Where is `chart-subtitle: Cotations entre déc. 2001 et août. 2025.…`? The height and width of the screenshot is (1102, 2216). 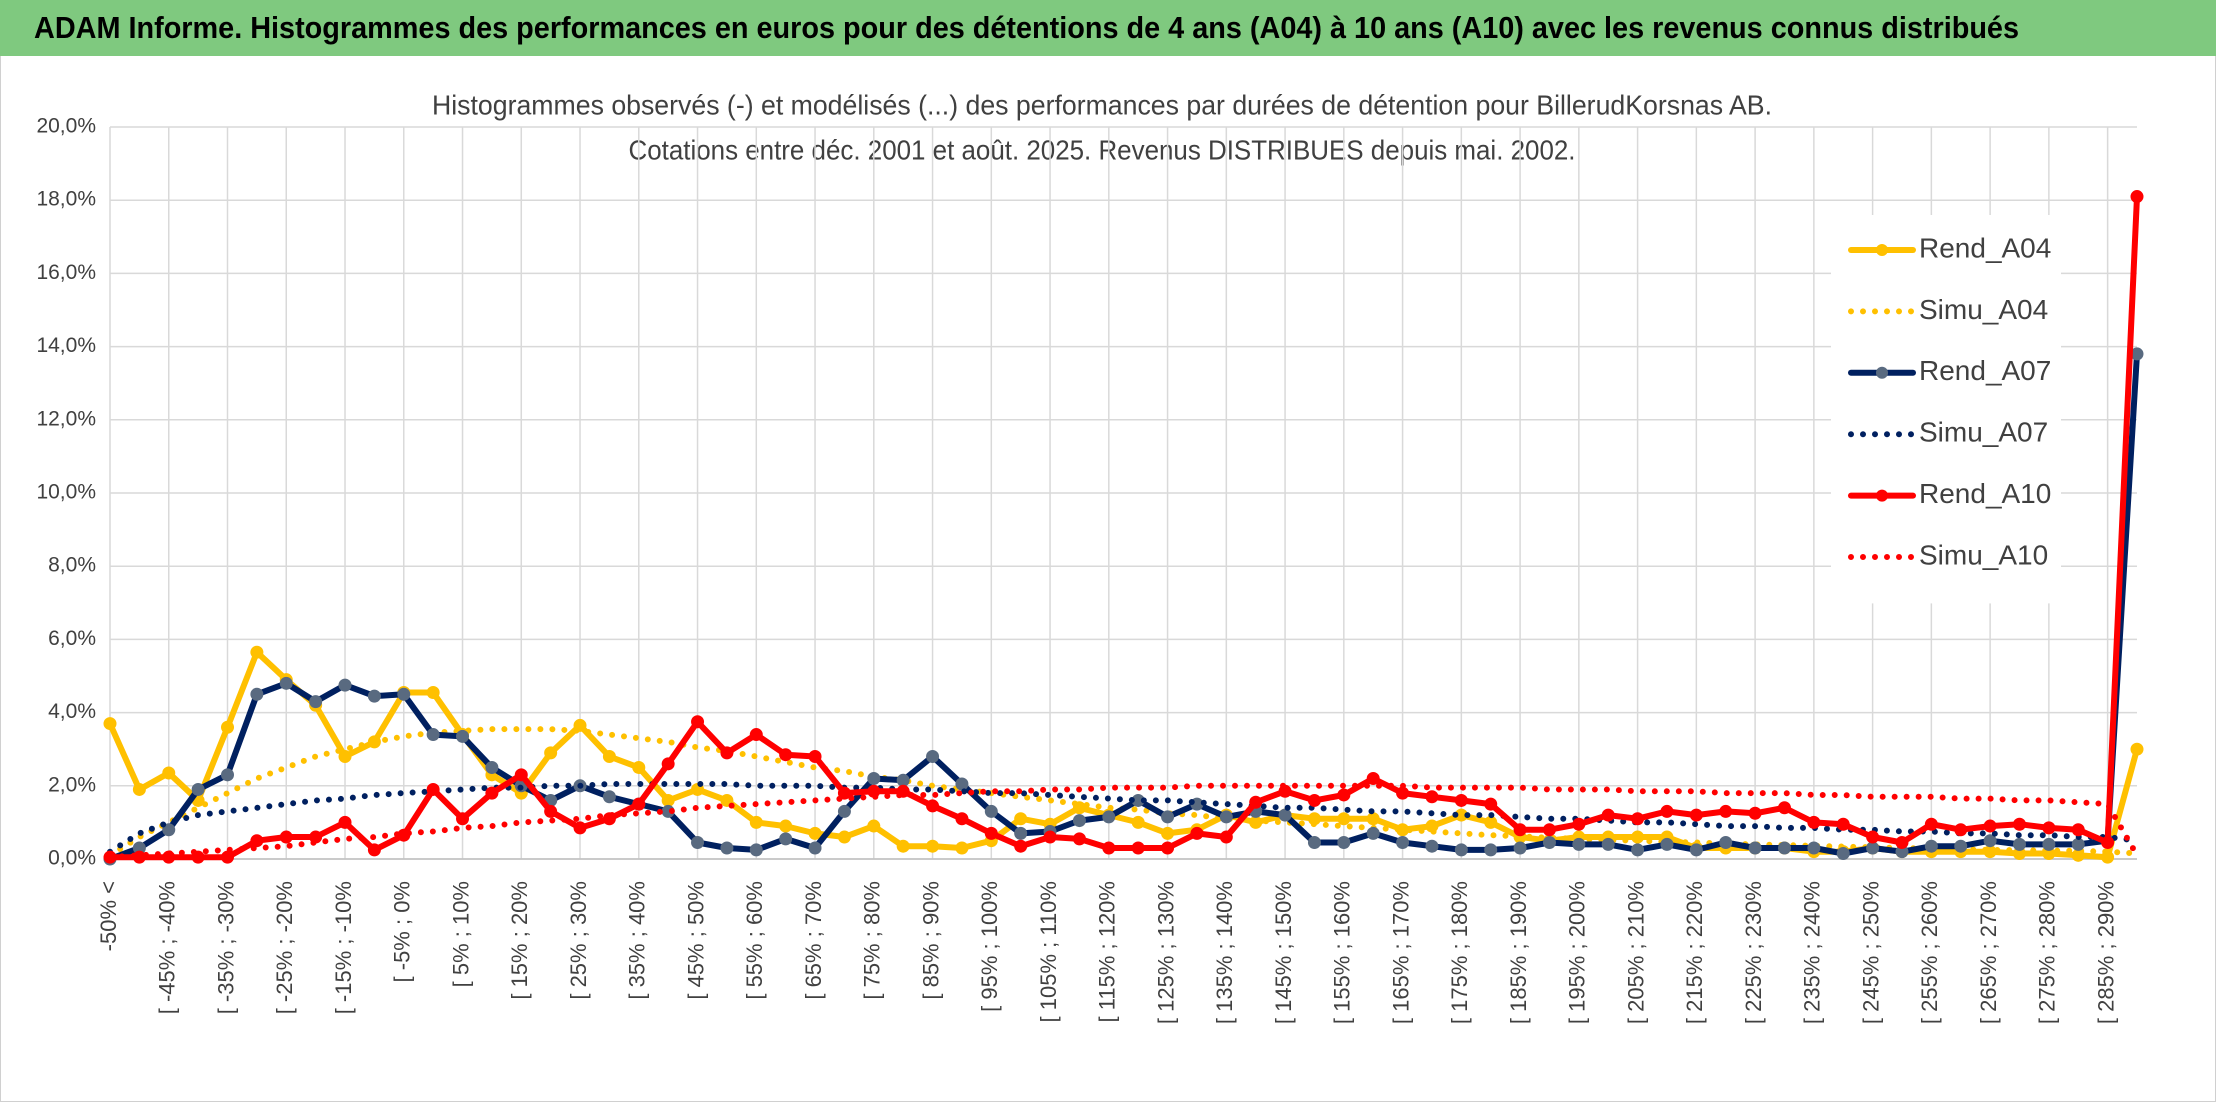 chart-subtitle: Cotations entre déc. 2001 et août. 2025.… is located at coordinates (1102, 149).